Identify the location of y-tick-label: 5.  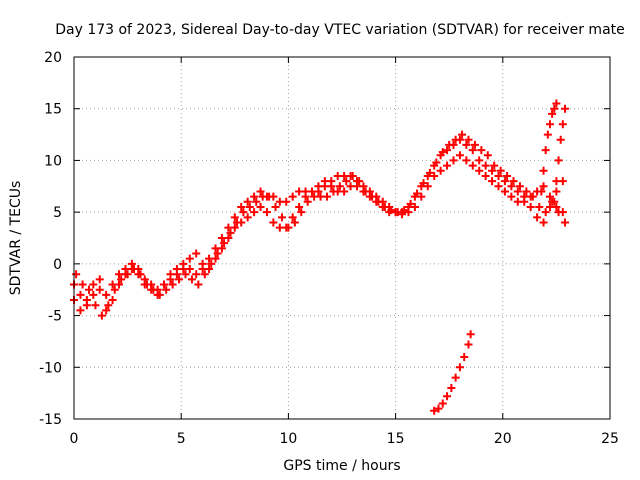
(57, 213).